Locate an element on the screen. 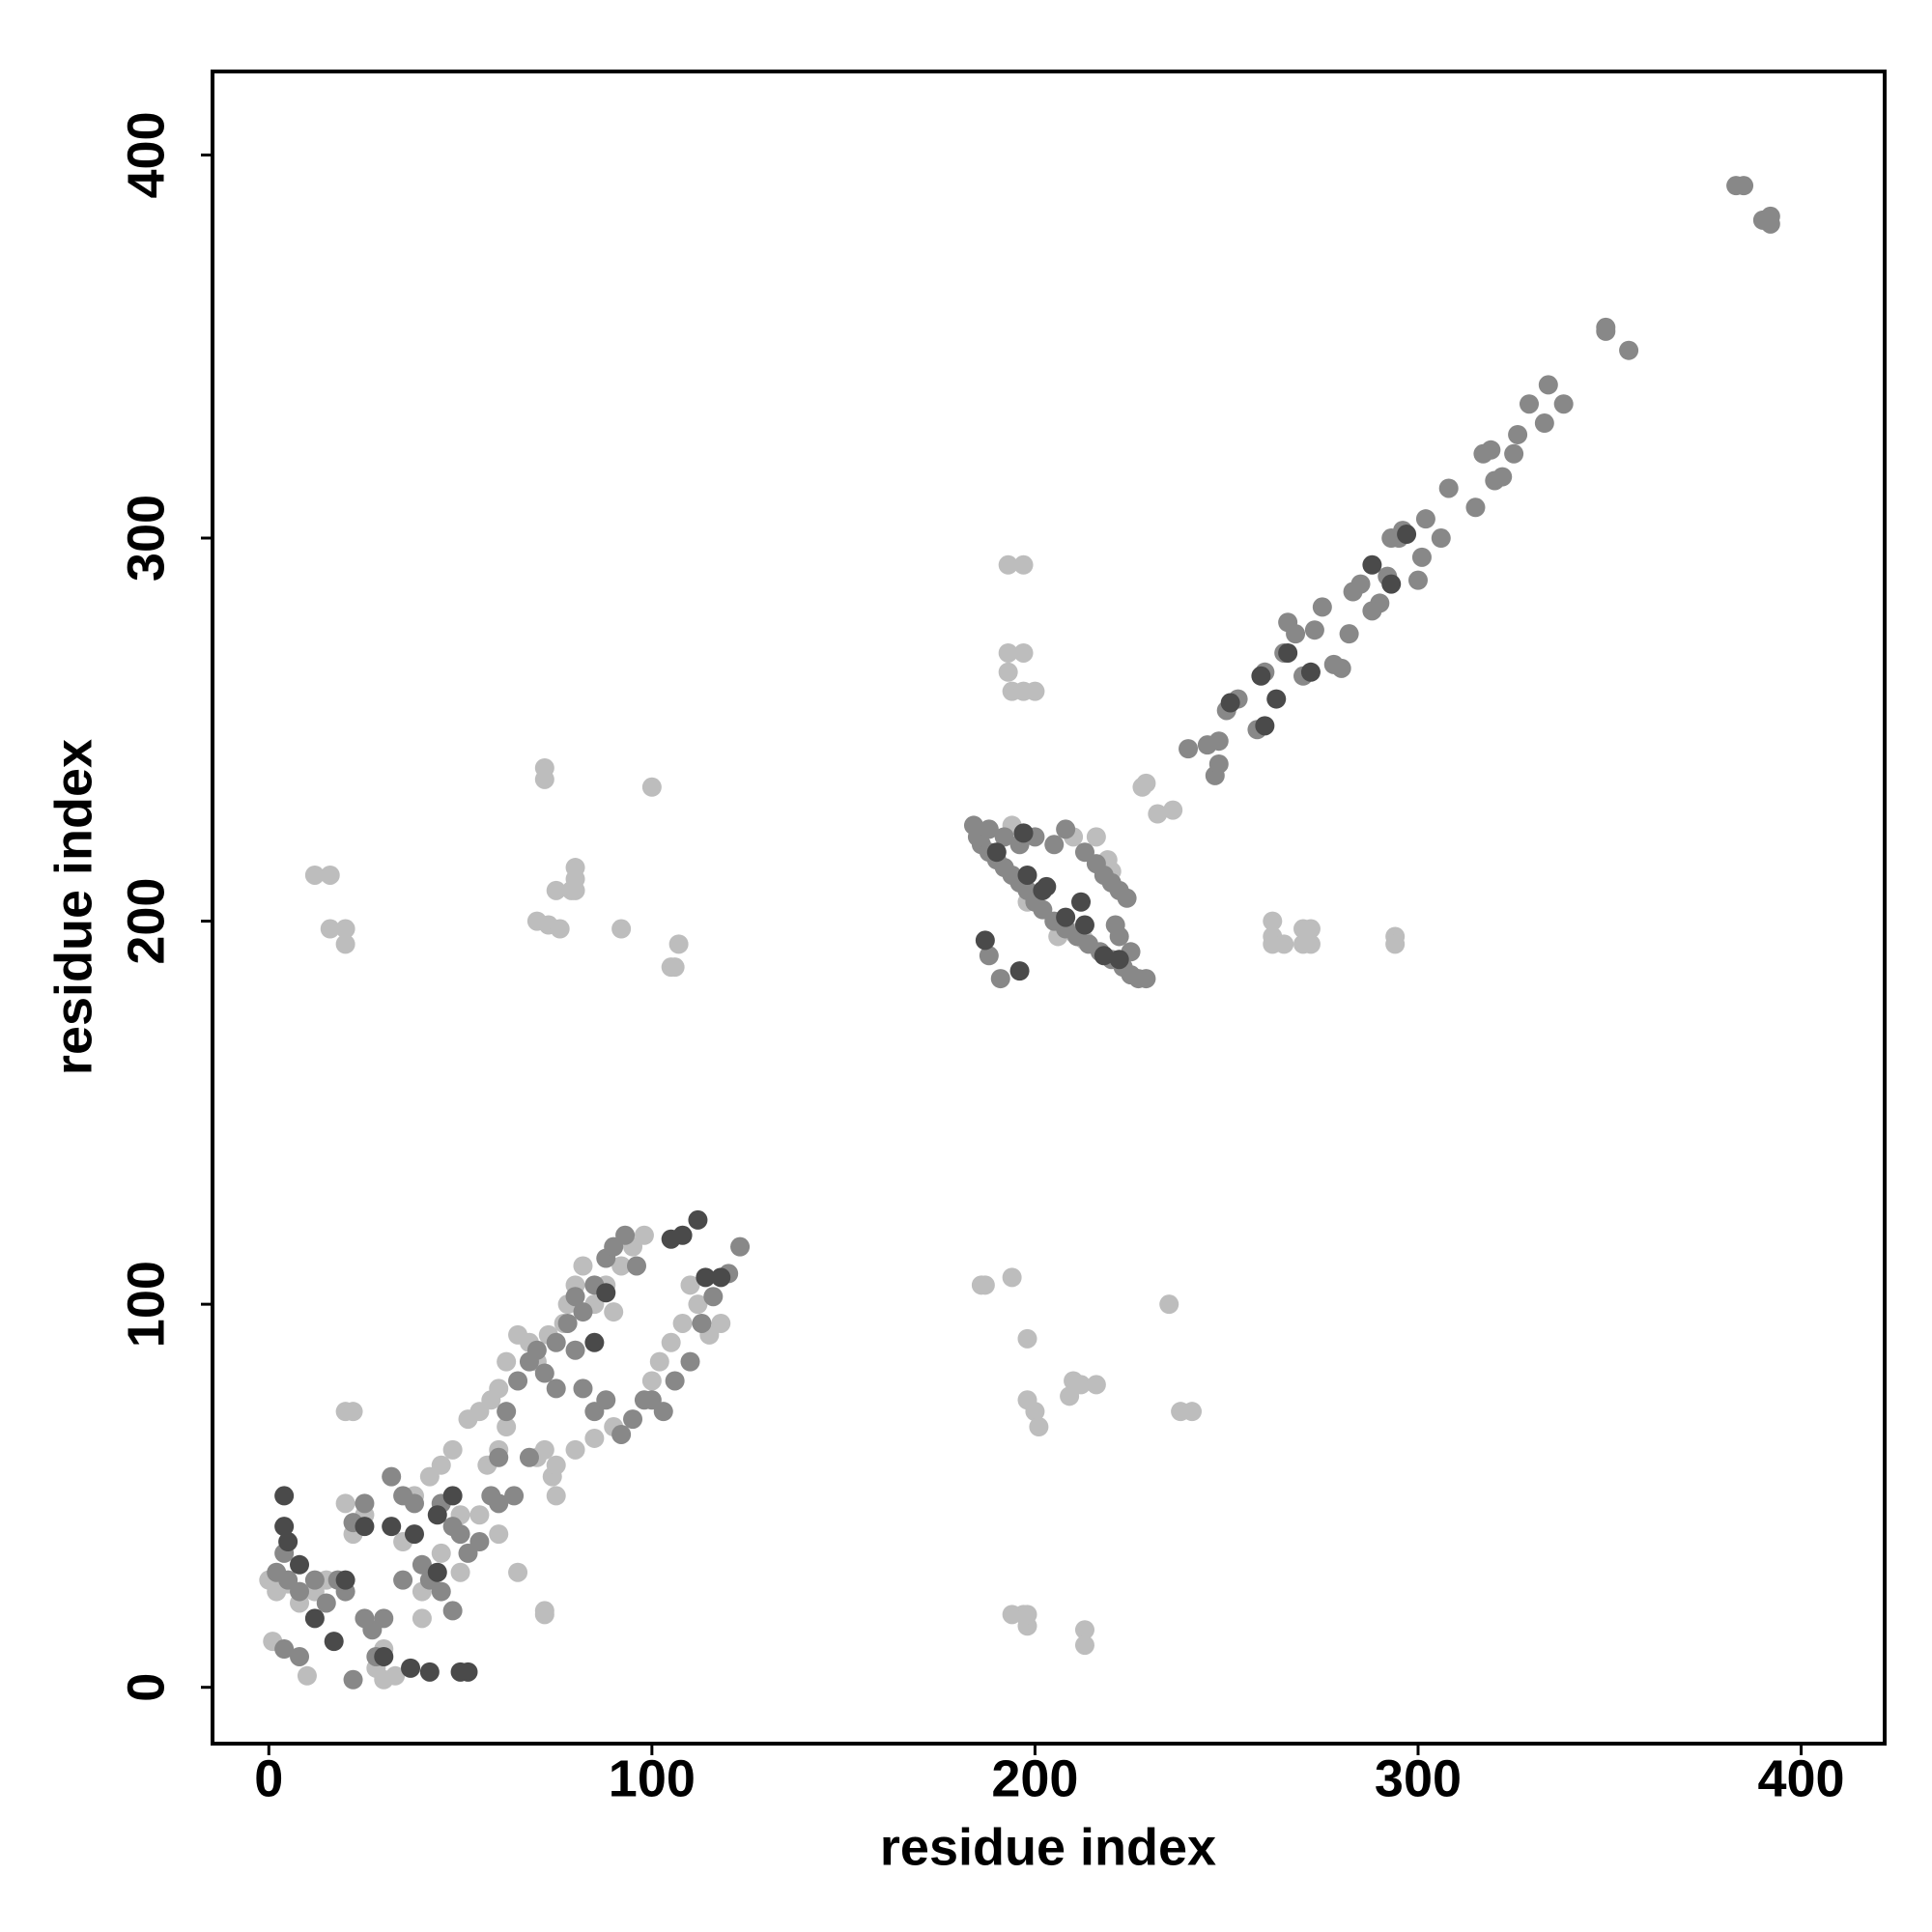 Image resolution: width=1932 pixels, height=1932 pixels. x-tick-label: 400 is located at coordinates (1800, 1778).